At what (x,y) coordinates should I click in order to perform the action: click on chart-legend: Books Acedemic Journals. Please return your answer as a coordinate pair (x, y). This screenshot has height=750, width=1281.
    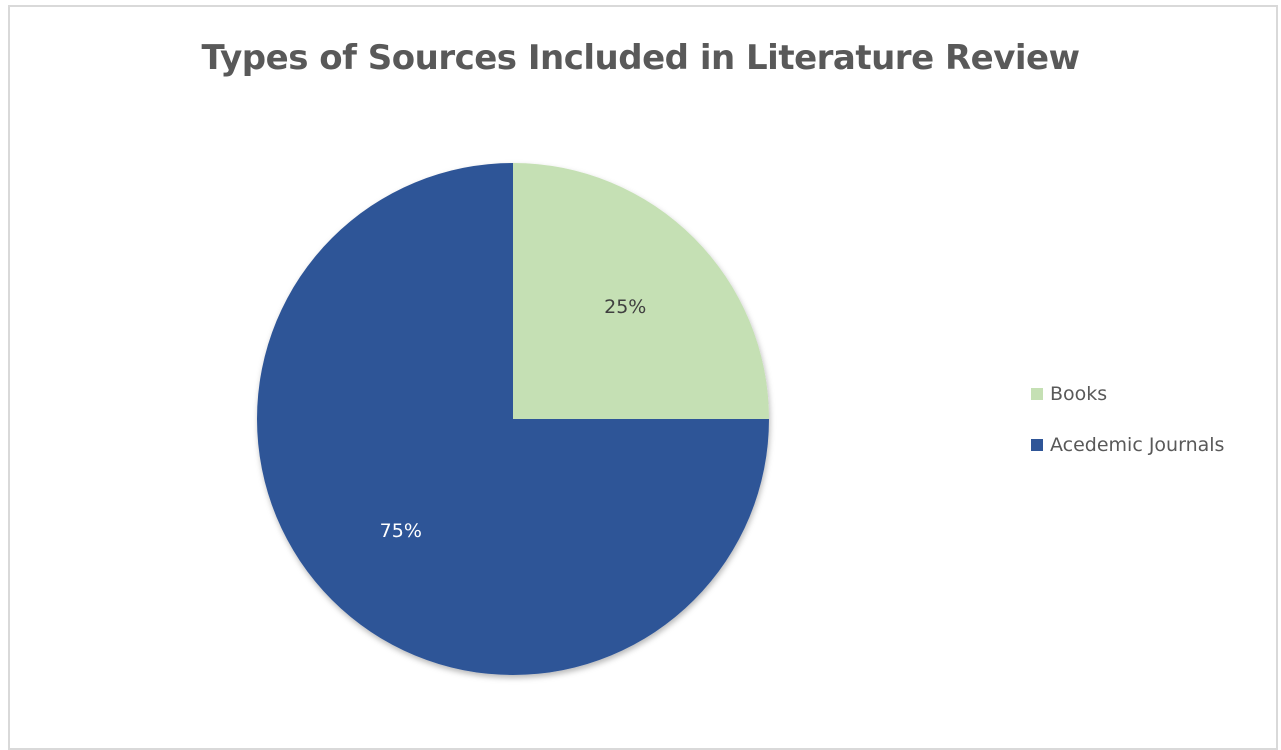
    Looking at the image, I should click on (1127, 431).